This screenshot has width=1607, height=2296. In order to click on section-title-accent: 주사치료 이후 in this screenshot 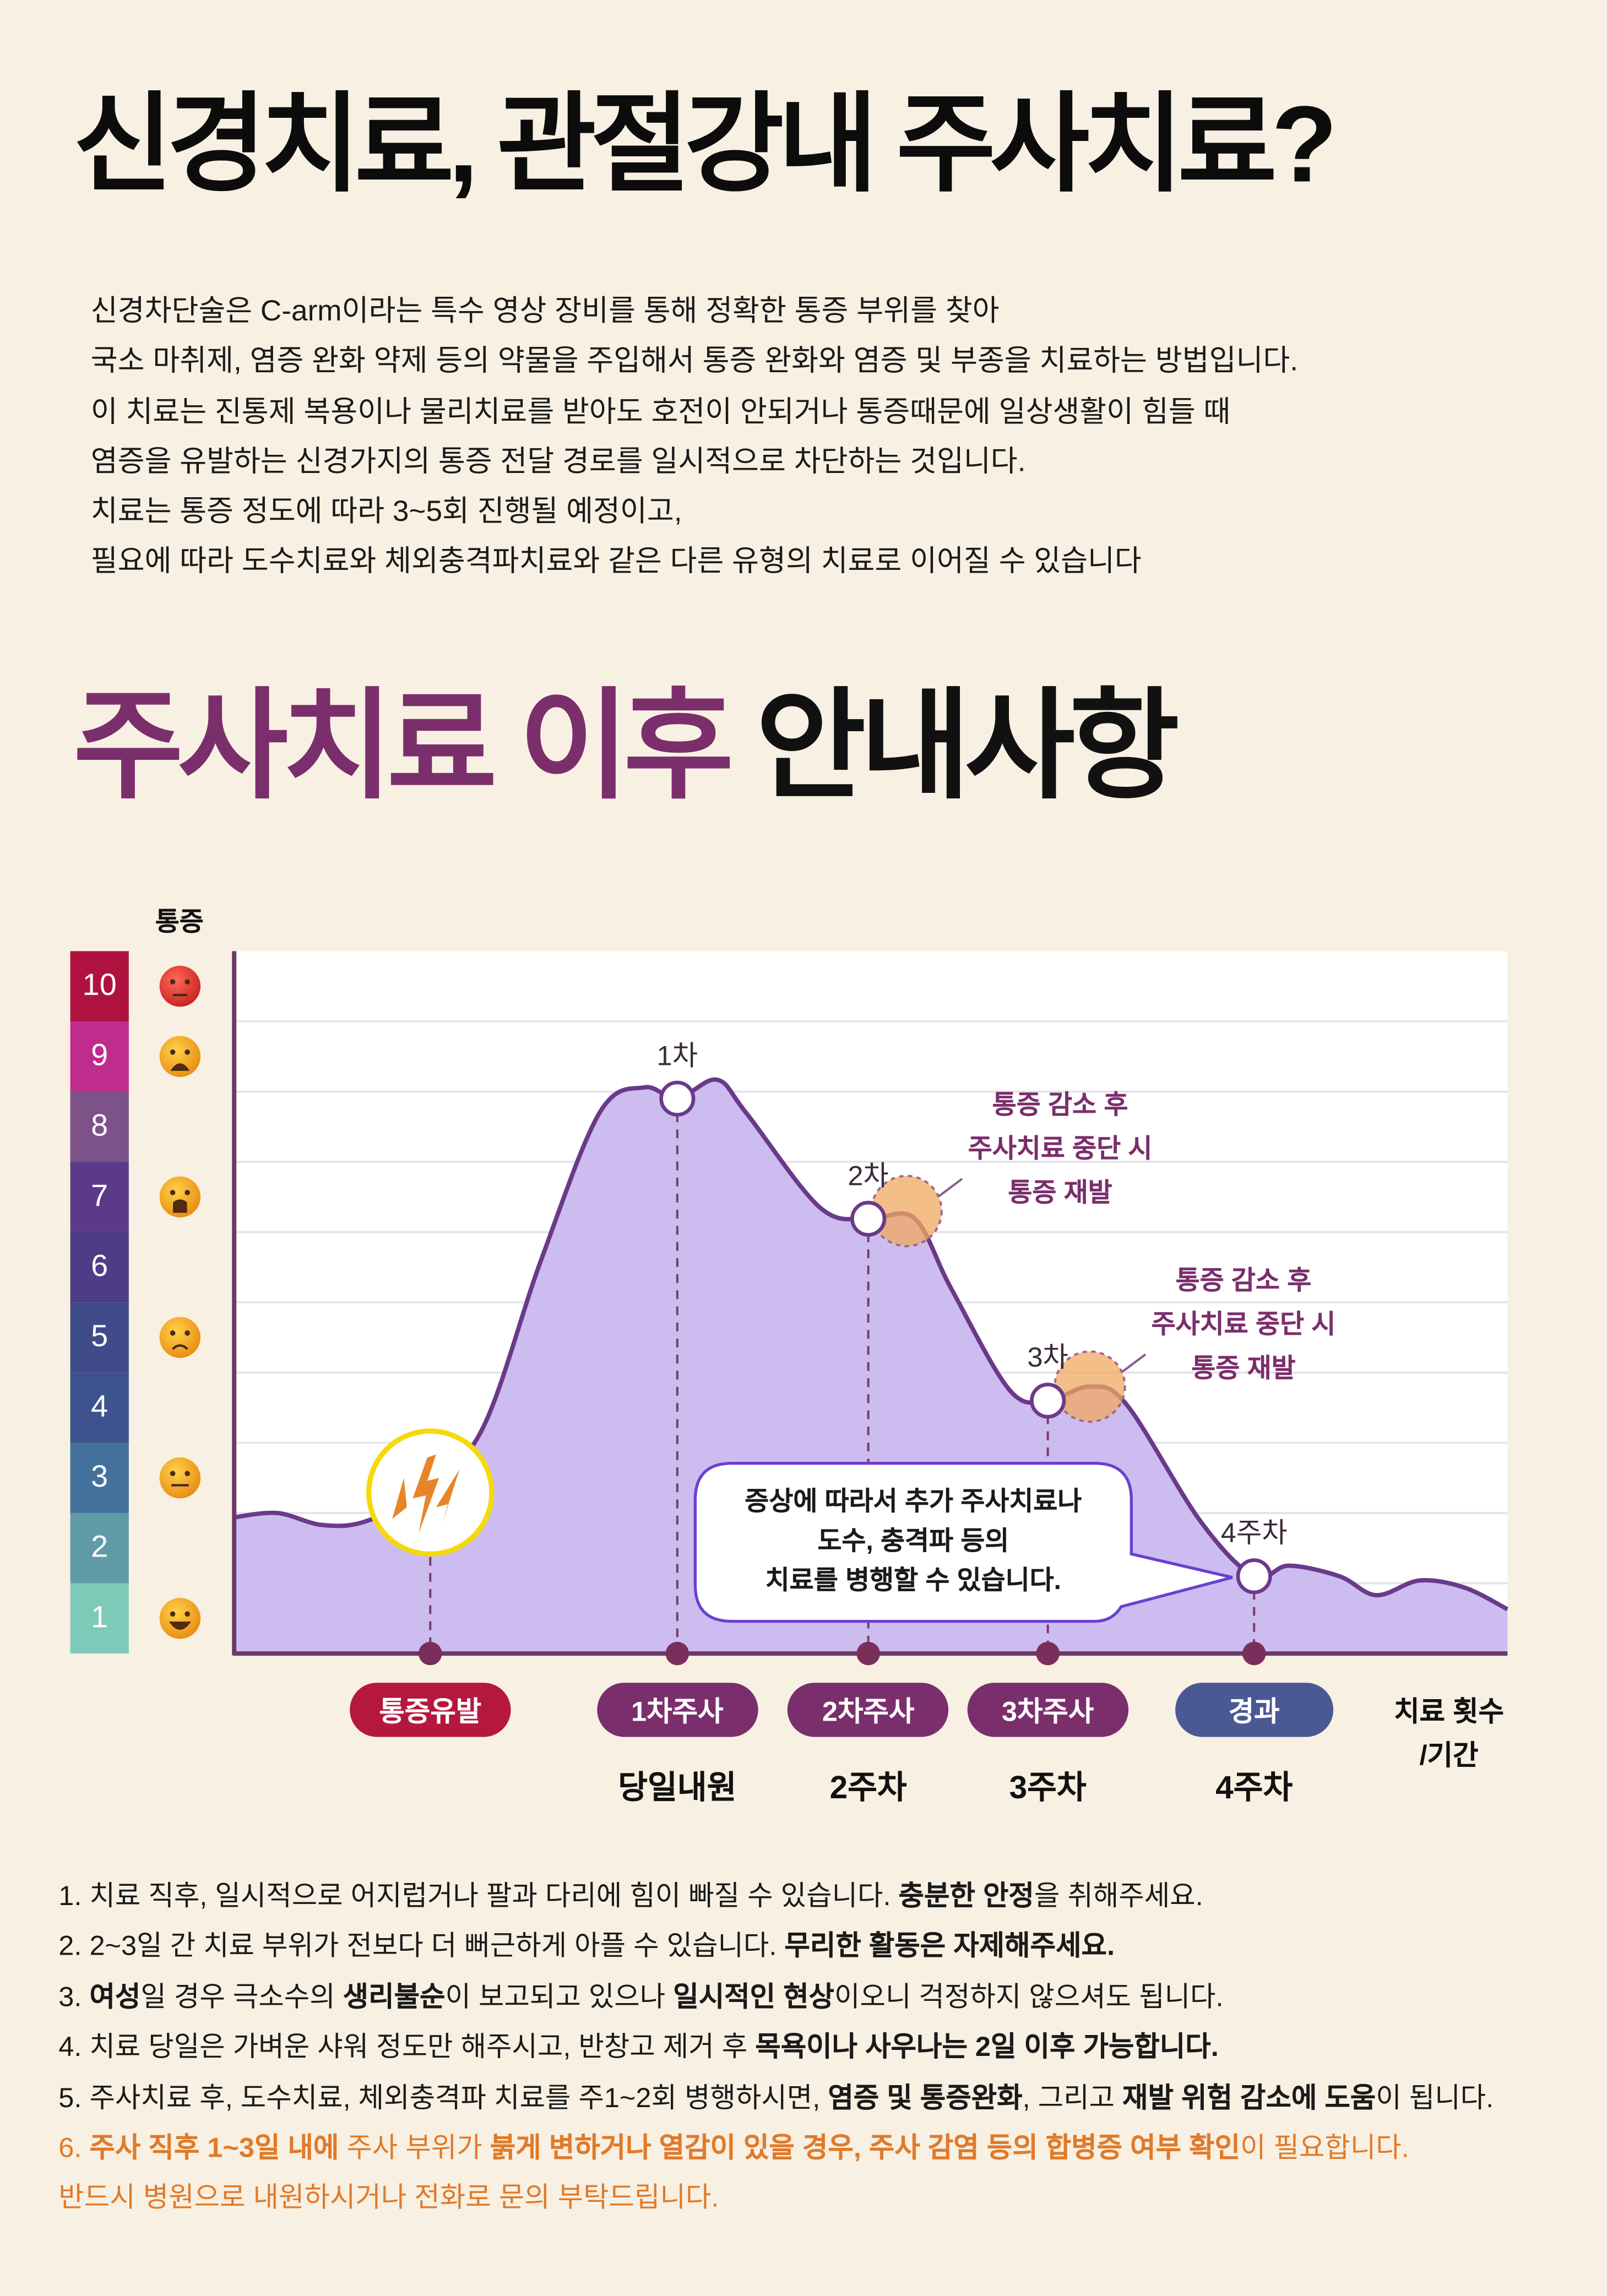, I will do `click(403, 747)`.